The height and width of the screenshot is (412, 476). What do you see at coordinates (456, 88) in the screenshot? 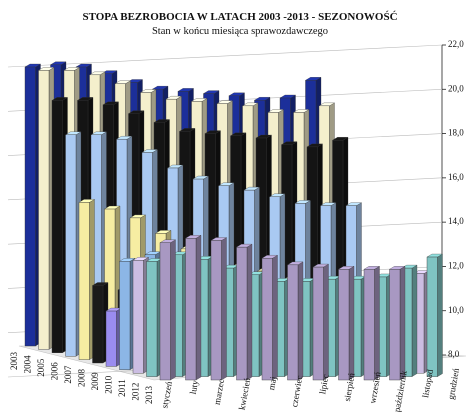
I see `y-tick-label: 20,0` at bounding box center [456, 88].